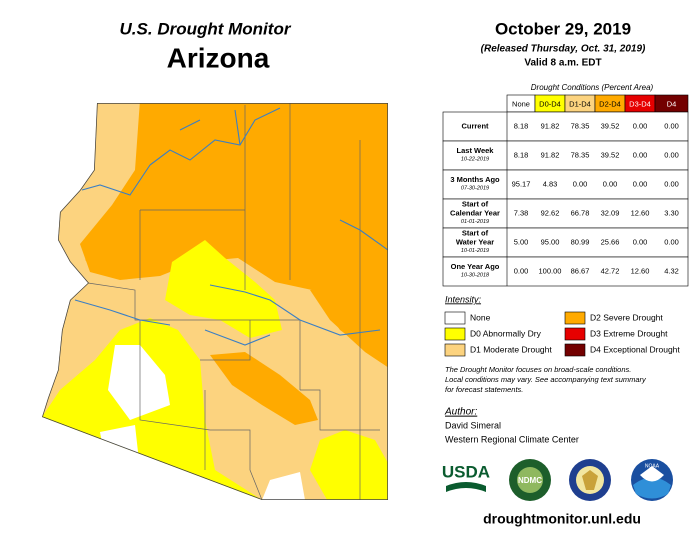  Describe the element at coordinates (580, 154) in the screenshot. I see `table-value: 78.35` at that location.